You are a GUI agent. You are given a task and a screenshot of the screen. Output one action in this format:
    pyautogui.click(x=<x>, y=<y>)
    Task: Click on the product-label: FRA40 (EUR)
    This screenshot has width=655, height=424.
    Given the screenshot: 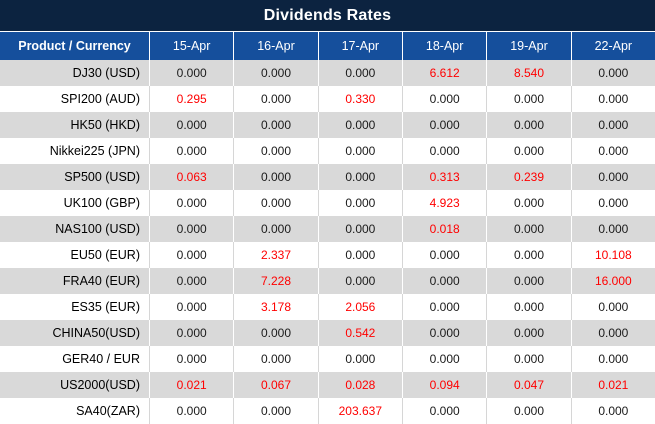 What is the action you would take?
    pyautogui.click(x=101, y=281)
    